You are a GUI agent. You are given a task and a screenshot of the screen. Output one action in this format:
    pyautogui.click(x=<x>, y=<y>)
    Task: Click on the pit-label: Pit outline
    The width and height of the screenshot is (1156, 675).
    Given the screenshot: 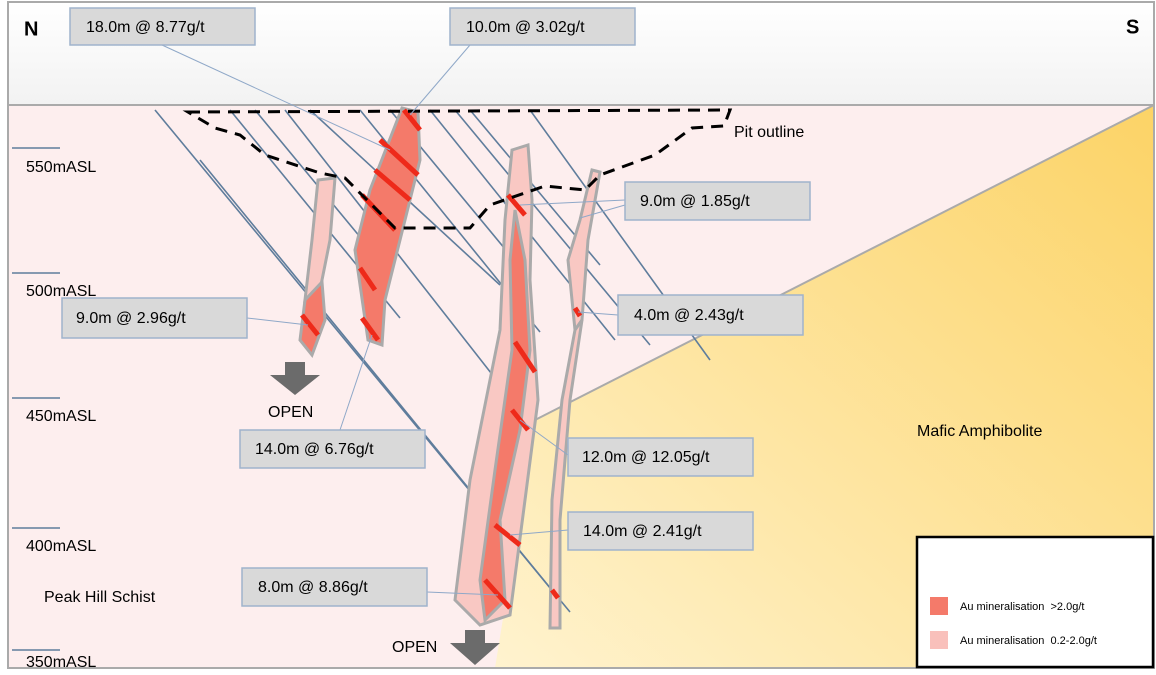 What is the action you would take?
    pyautogui.click(x=769, y=132)
    